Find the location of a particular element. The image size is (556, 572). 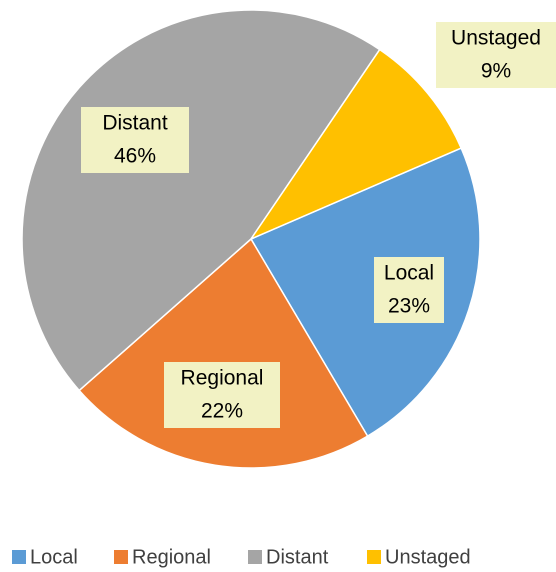

data-label-value: 9% is located at coordinates (496, 71).